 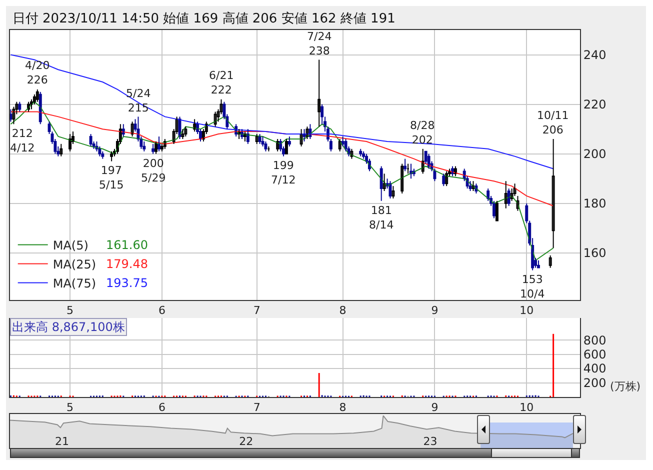 I want to click on annotation: 179.48, so click(x=127, y=264).